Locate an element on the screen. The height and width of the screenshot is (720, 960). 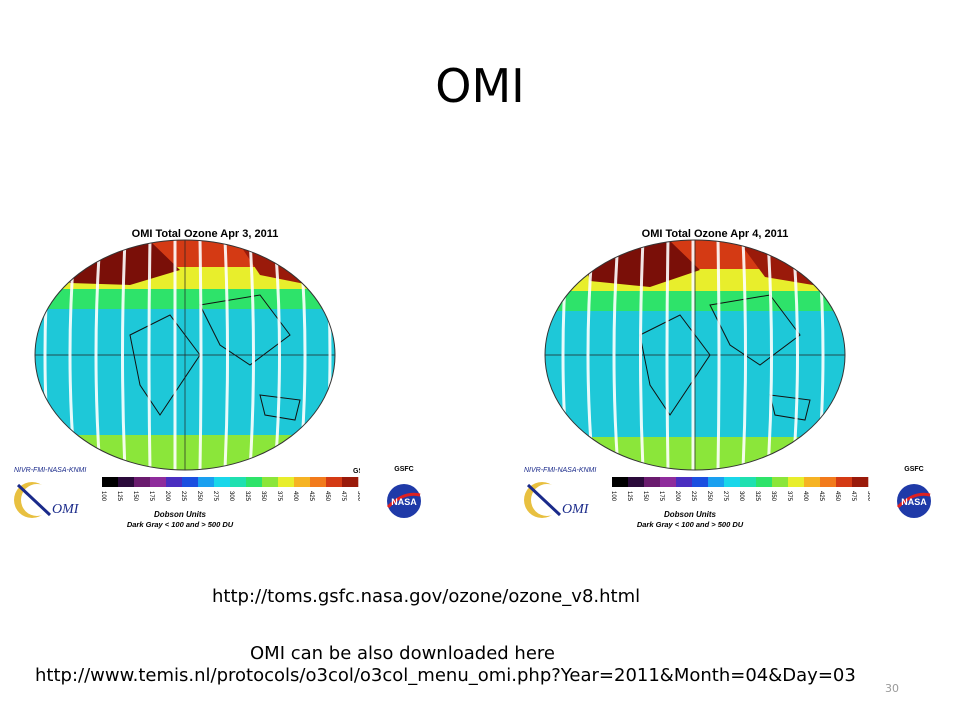
map-title: OMI Total Ozone Apr 3, 2011 is located at coordinates (205, 234).